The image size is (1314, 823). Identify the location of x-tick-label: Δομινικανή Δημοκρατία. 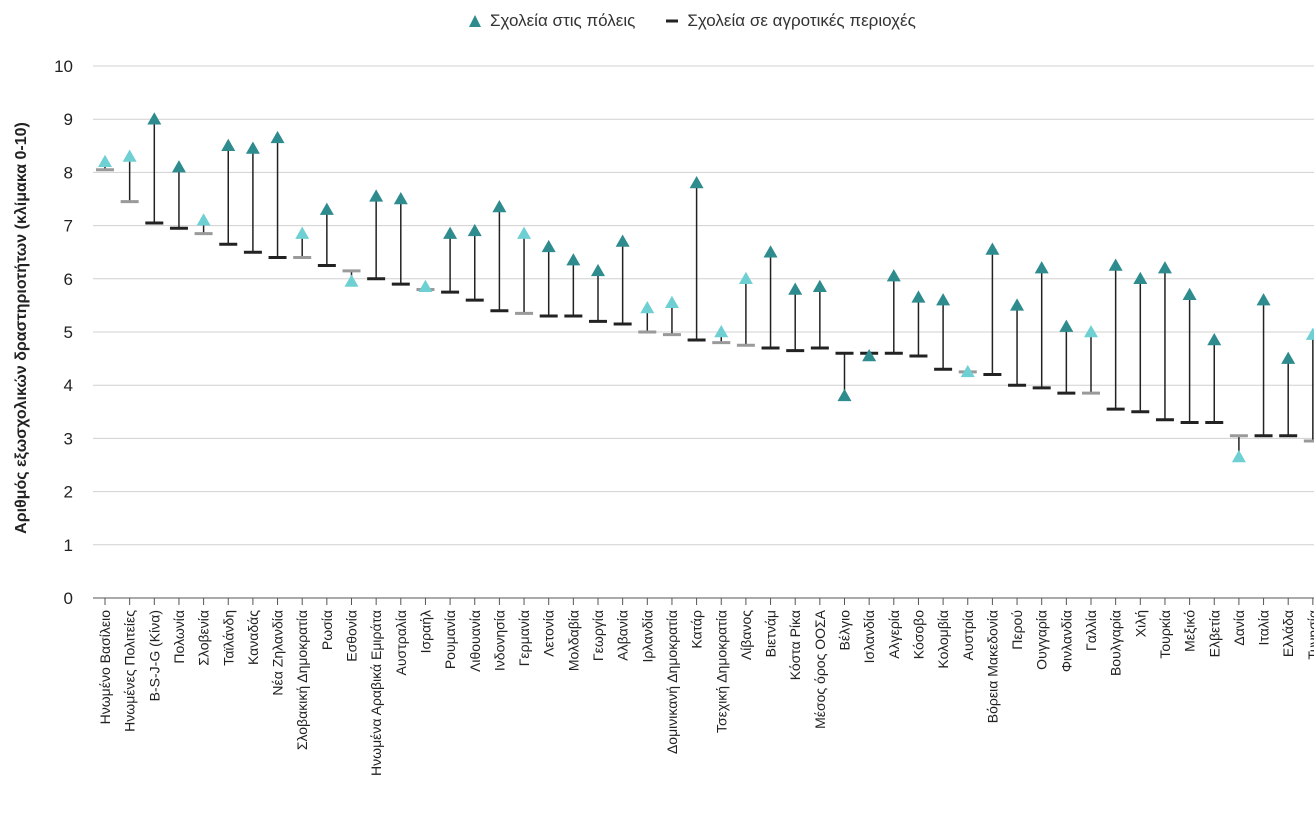
(672, 682).